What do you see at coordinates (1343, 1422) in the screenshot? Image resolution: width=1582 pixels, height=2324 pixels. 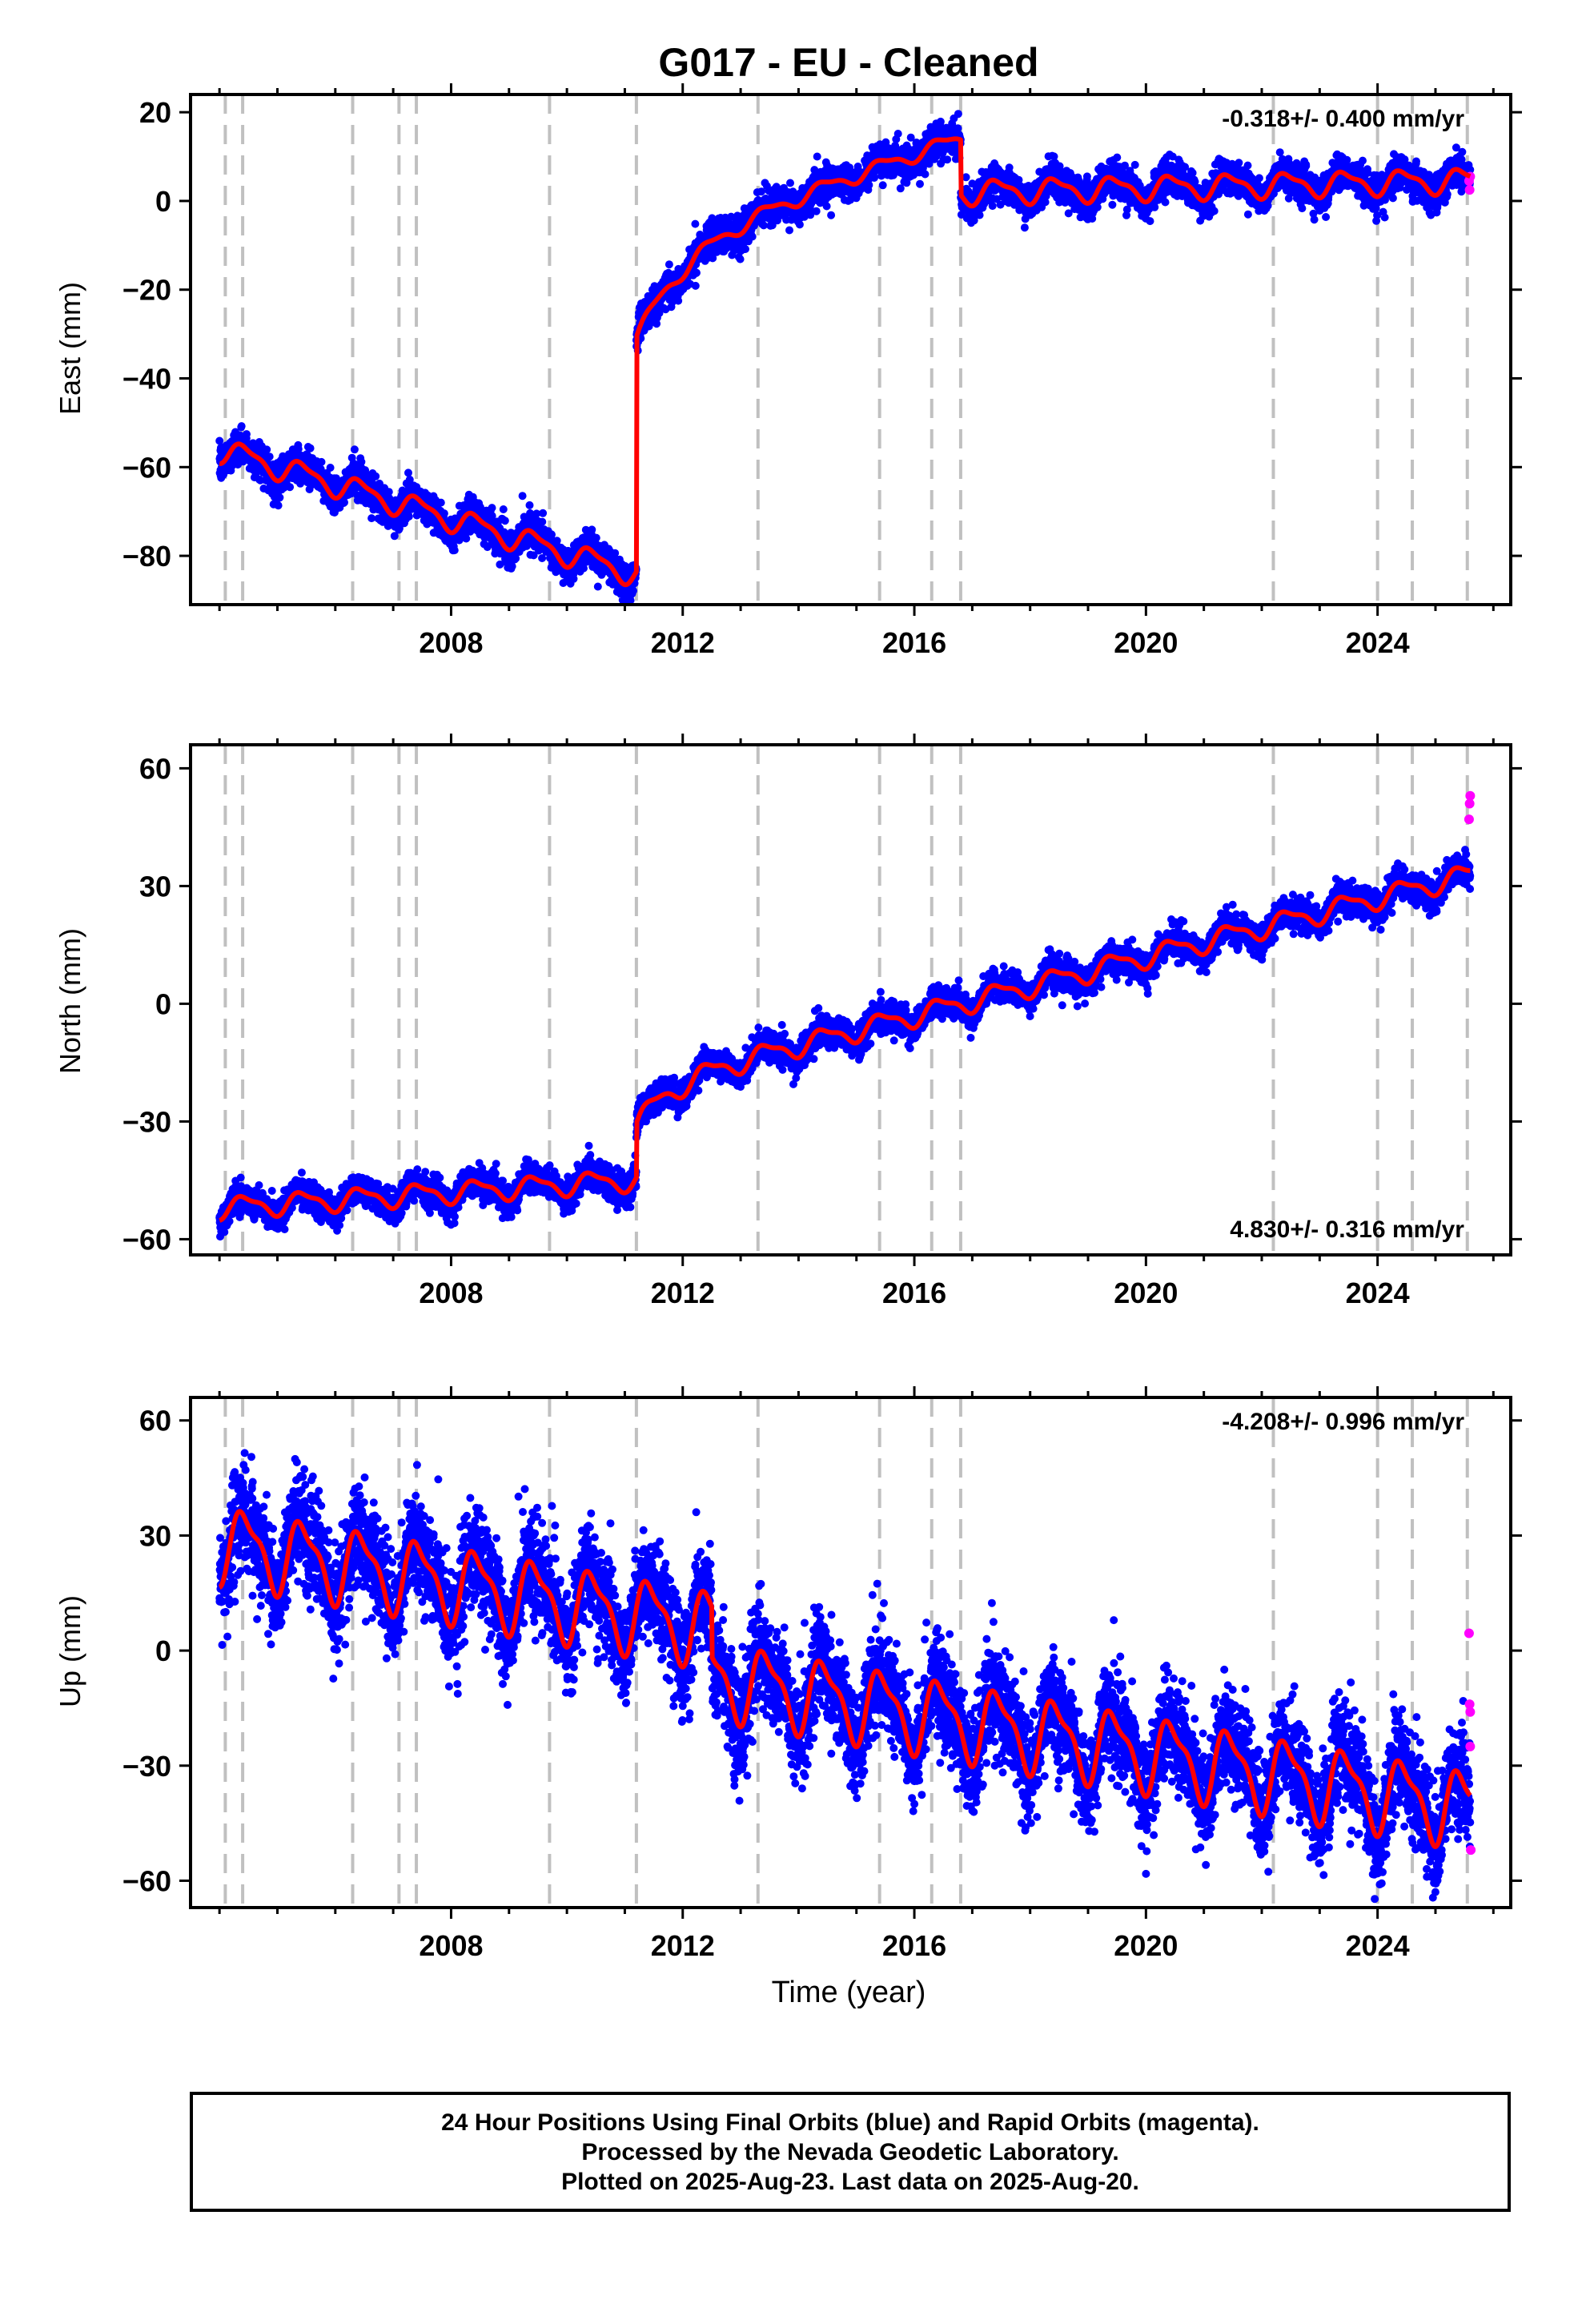 I see `rate-annotation: -4.208+/- 0.996 mm/yr` at bounding box center [1343, 1422].